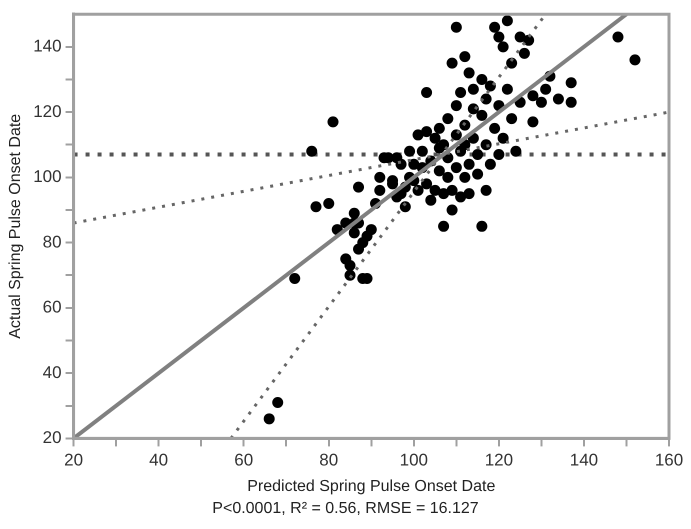 The height and width of the screenshot is (529, 691). What do you see at coordinates (328, 460) in the screenshot?
I see `x-tick-label: 80` at bounding box center [328, 460].